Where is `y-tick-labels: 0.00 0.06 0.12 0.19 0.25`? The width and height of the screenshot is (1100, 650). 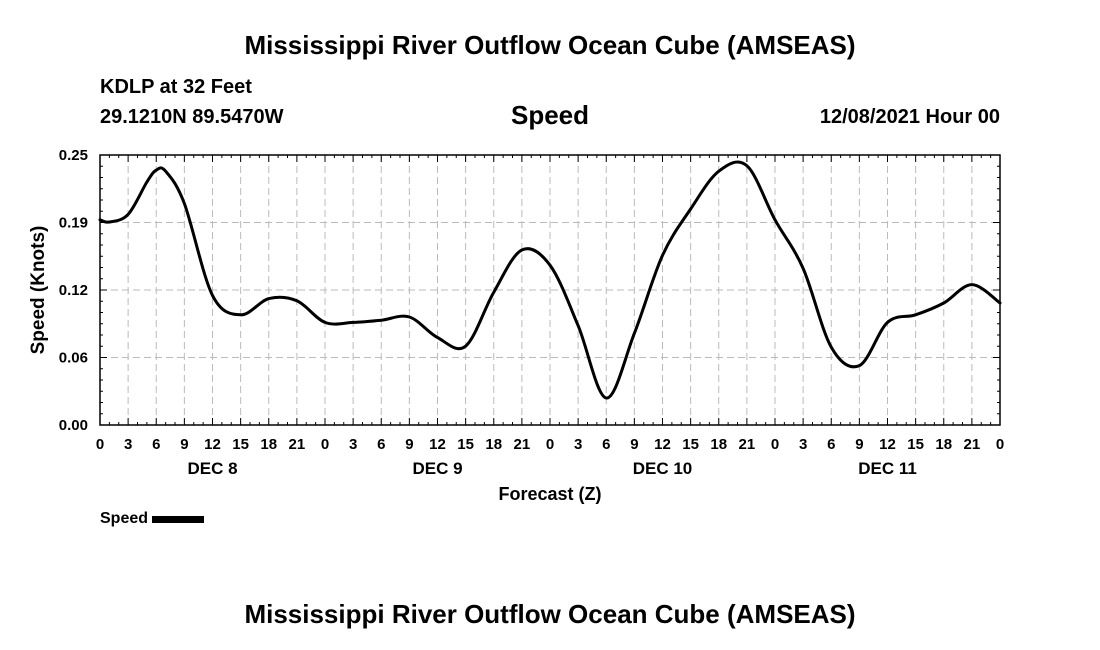 y-tick-labels: 0.00 0.06 0.12 0.19 0.25 is located at coordinates (73, 290).